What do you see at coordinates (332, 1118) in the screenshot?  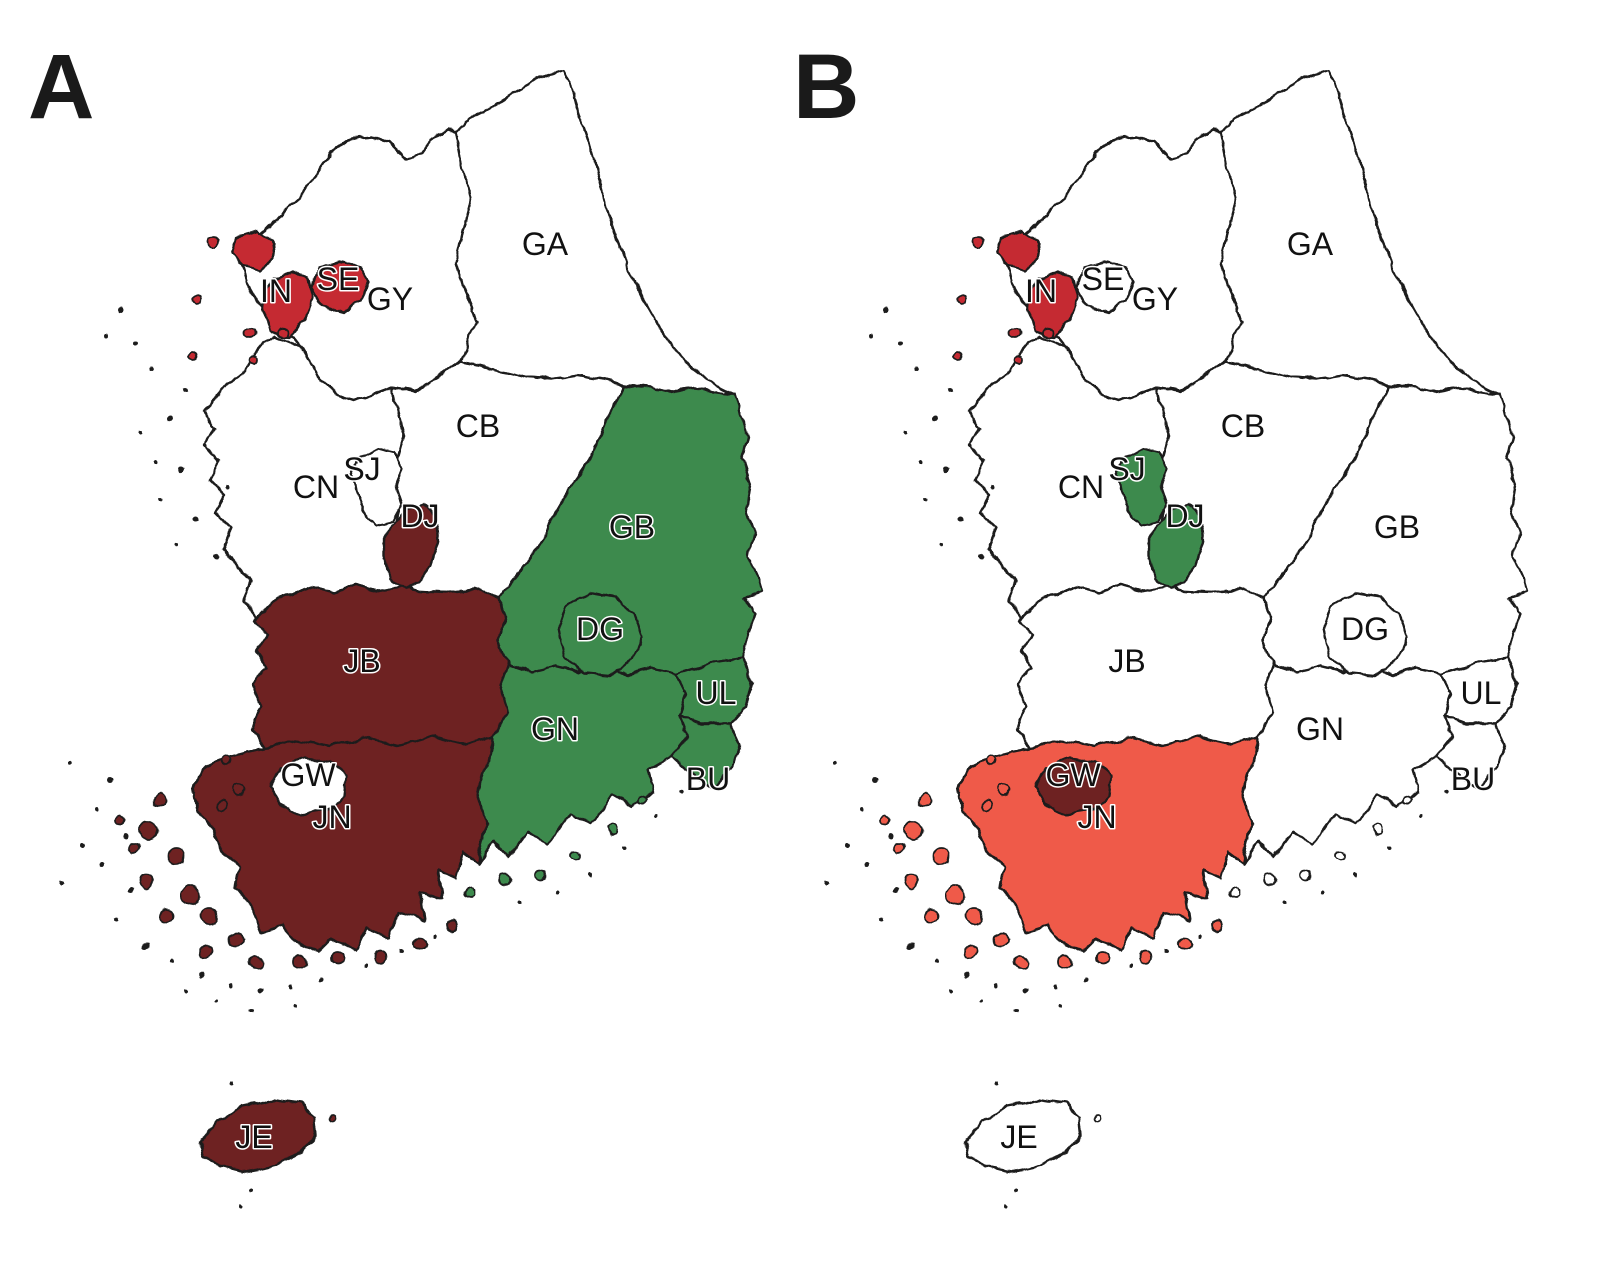 I see `island-je` at bounding box center [332, 1118].